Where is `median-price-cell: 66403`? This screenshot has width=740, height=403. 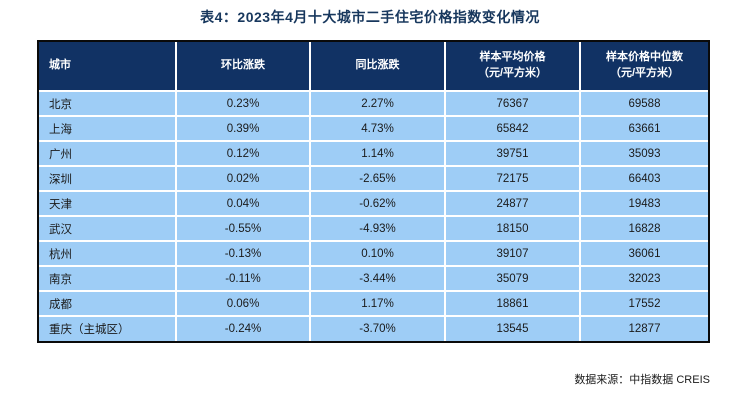 median-price-cell: 66403 is located at coordinates (644, 179).